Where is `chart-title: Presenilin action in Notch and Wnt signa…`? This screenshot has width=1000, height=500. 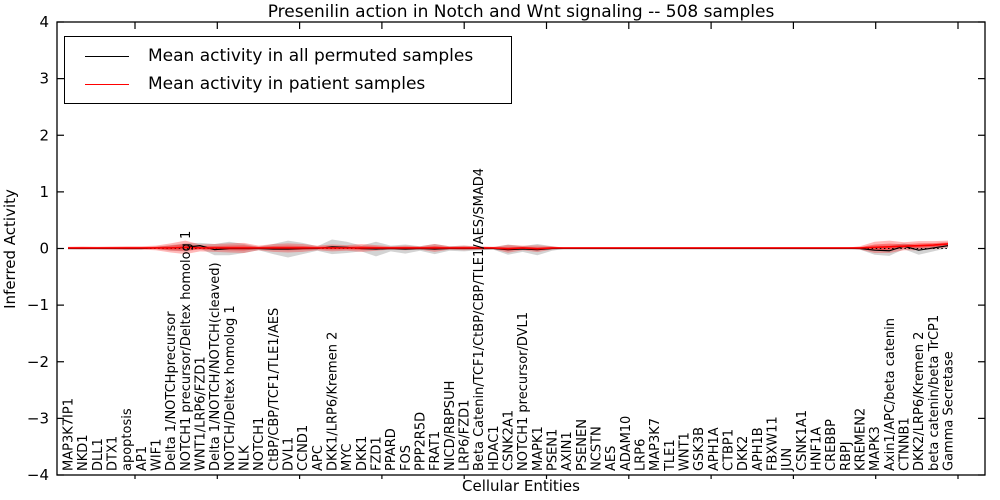 chart-title: Presenilin action in Notch and Wnt signa… is located at coordinates (521, 12).